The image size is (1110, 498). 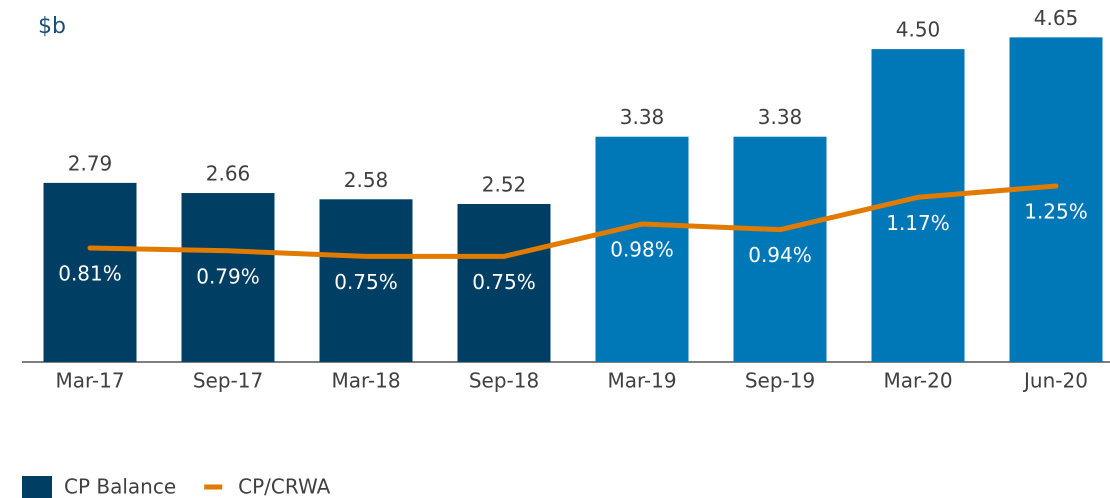 What do you see at coordinates (918, 30) in the screenshot?
I see `bar-value-label: 4.50` at bounding box center [918, 30].